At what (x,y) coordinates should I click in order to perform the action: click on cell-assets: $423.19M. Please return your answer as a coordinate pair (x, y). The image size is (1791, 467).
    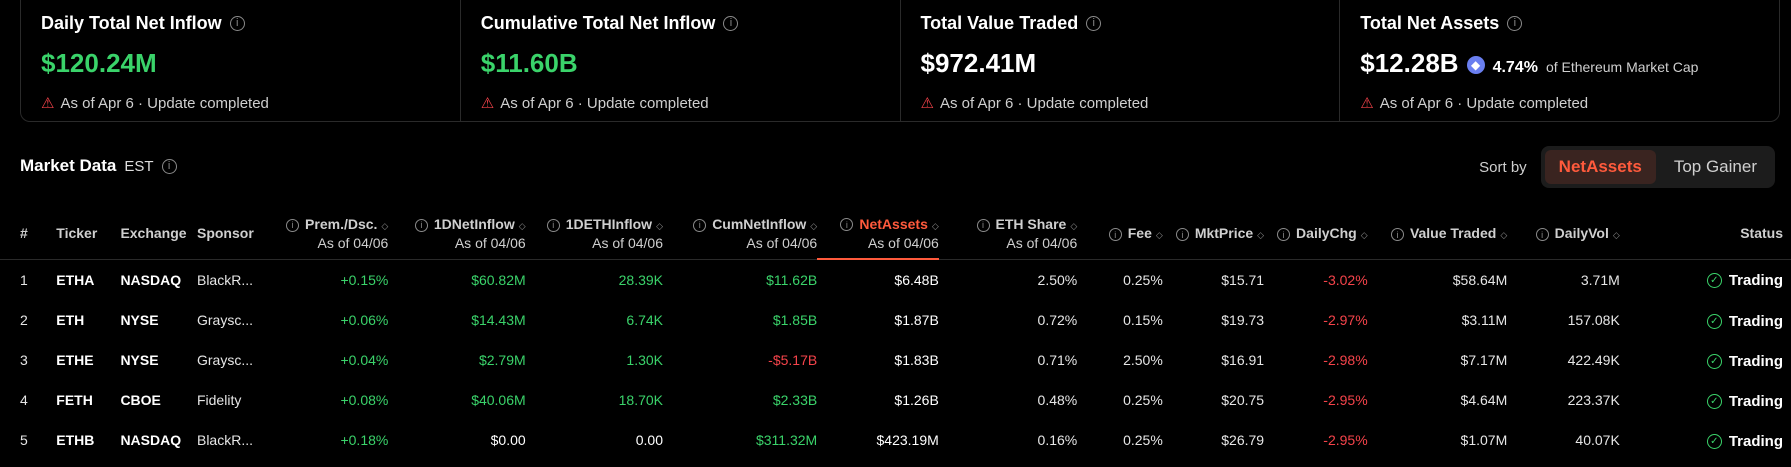
    Looking at the image, I should click on (907, 440).